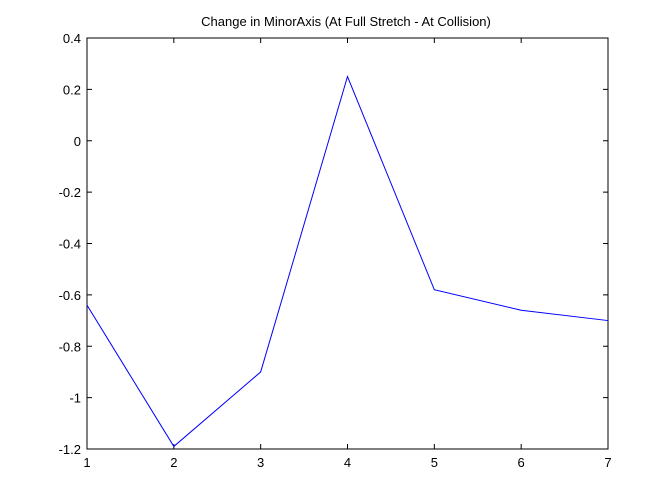  What do you see at coordinates (260, 462) in the screenshot?
I see `x-tick-label: 3` at bounding box center [260, 462].